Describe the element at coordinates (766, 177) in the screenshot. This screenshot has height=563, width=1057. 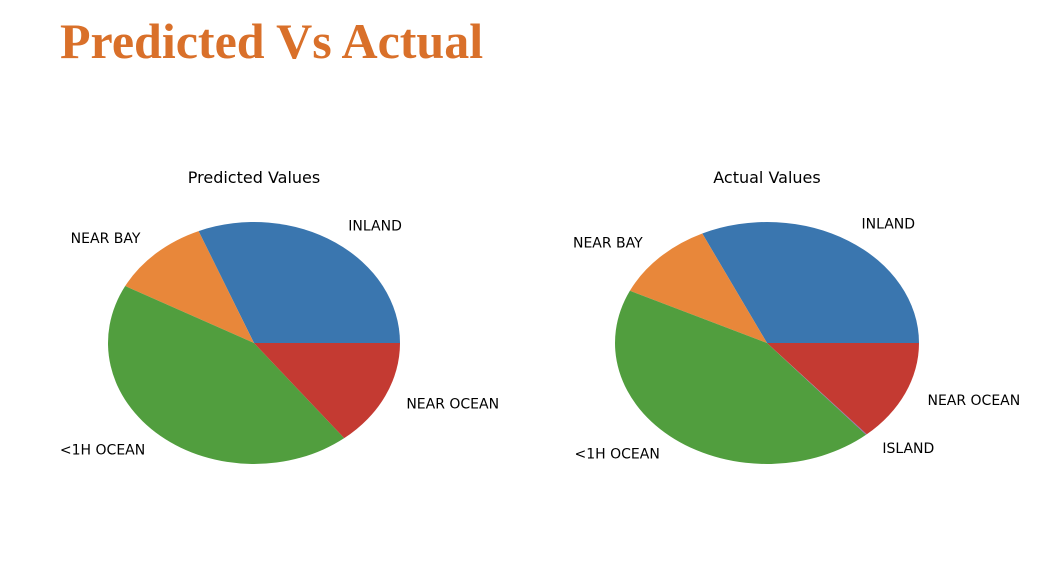
I see `chart-title-actual: Actual Values` at that location.